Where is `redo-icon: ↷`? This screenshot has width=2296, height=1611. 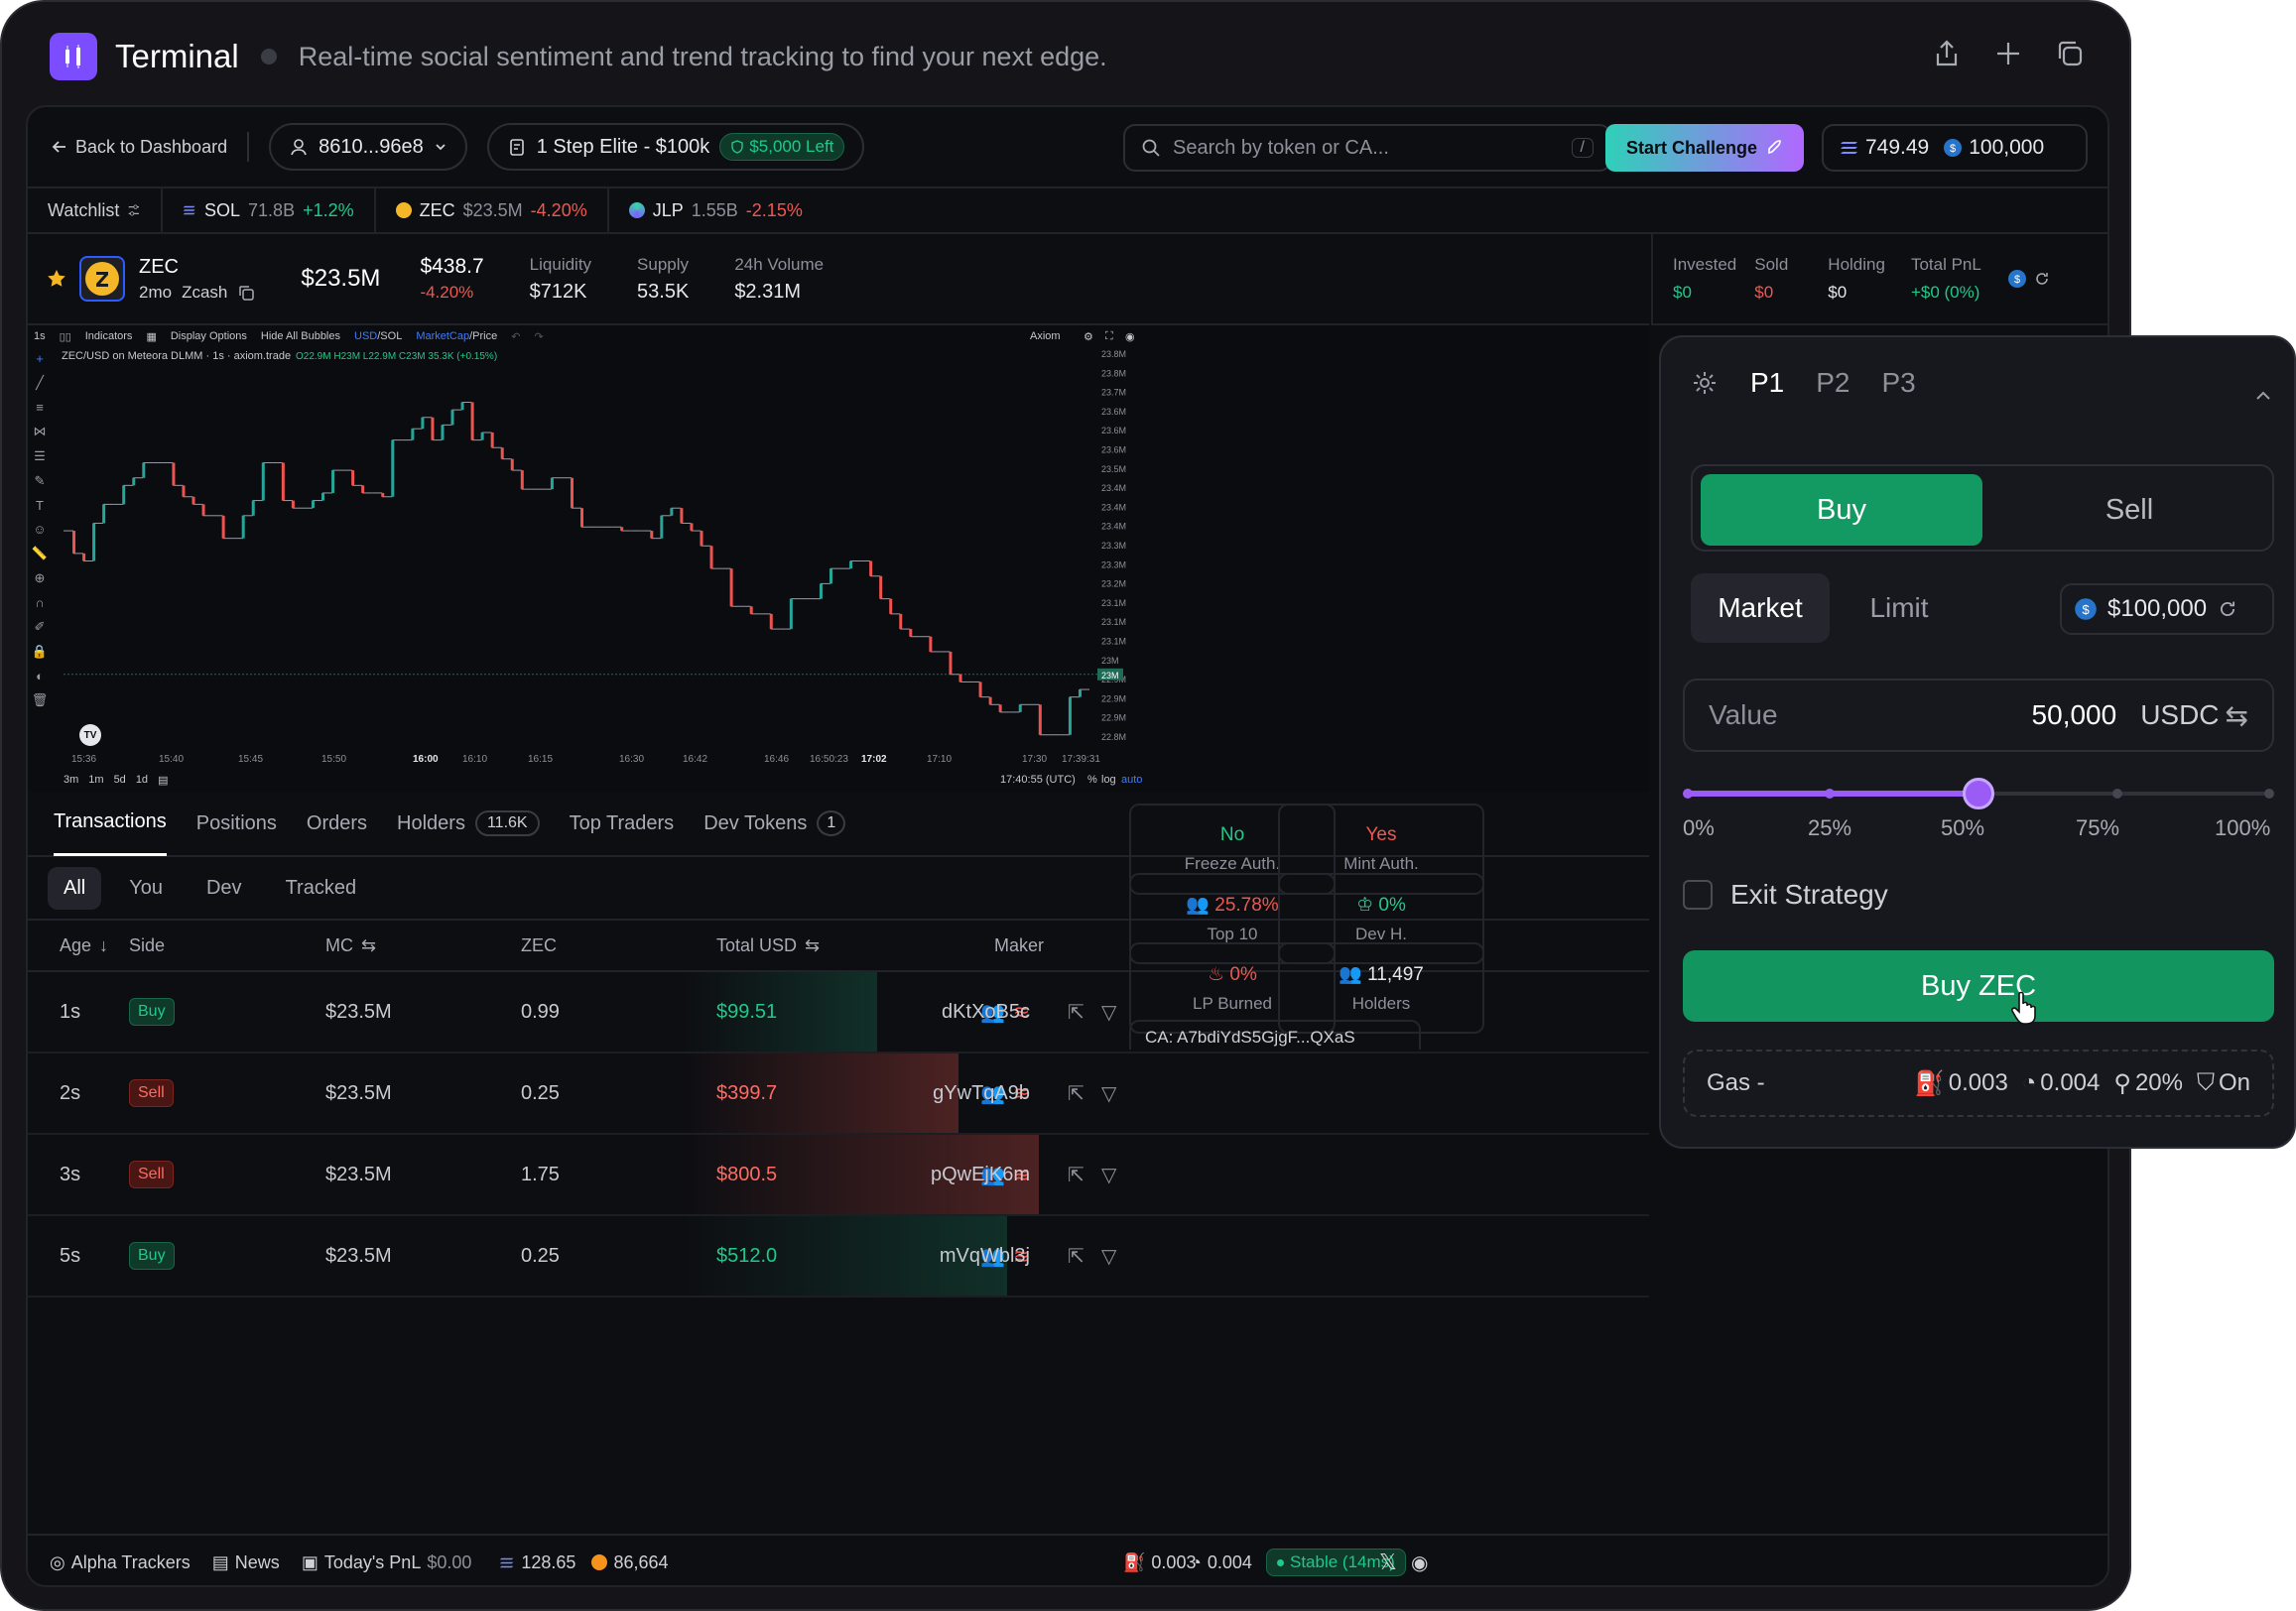
redo-icon: ↷ is located at coordinates (539, 336).